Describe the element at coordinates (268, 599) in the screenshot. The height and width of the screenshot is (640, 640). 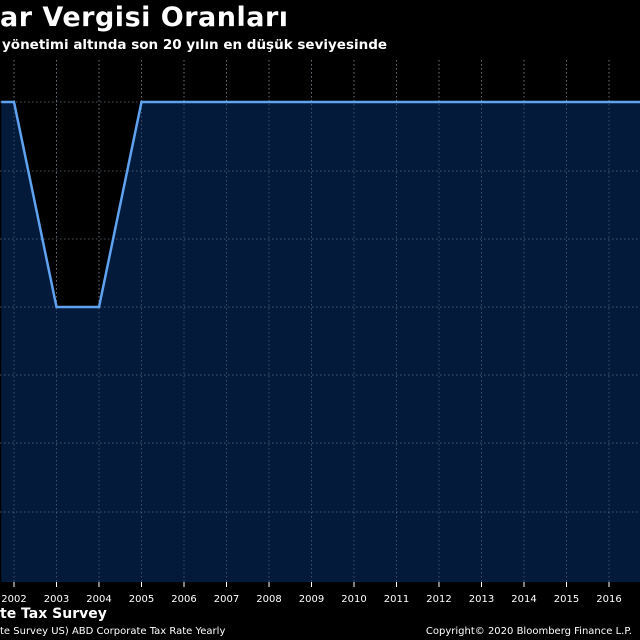
I see `x-tick-label: 2008` at that location.